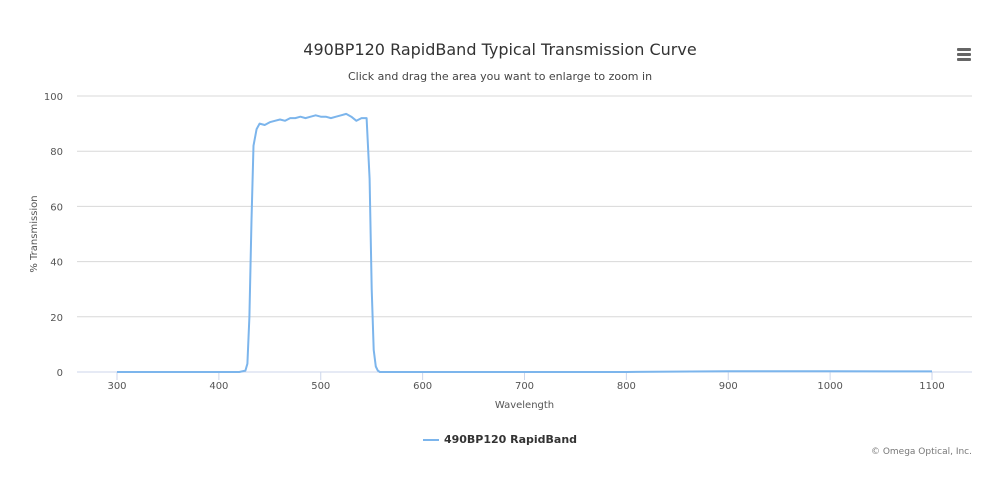 The height and width of the screenshot is (500, 1000). I want to click on legend-item: 490BP120 RapidBand, so click(500, 439).